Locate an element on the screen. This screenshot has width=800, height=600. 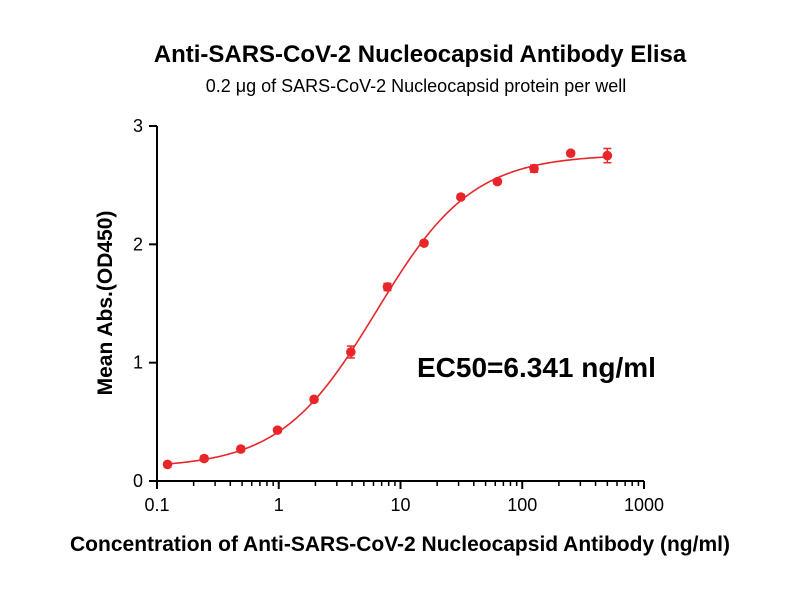
x-tick-label: 1 is located at coordinates (279, 505).